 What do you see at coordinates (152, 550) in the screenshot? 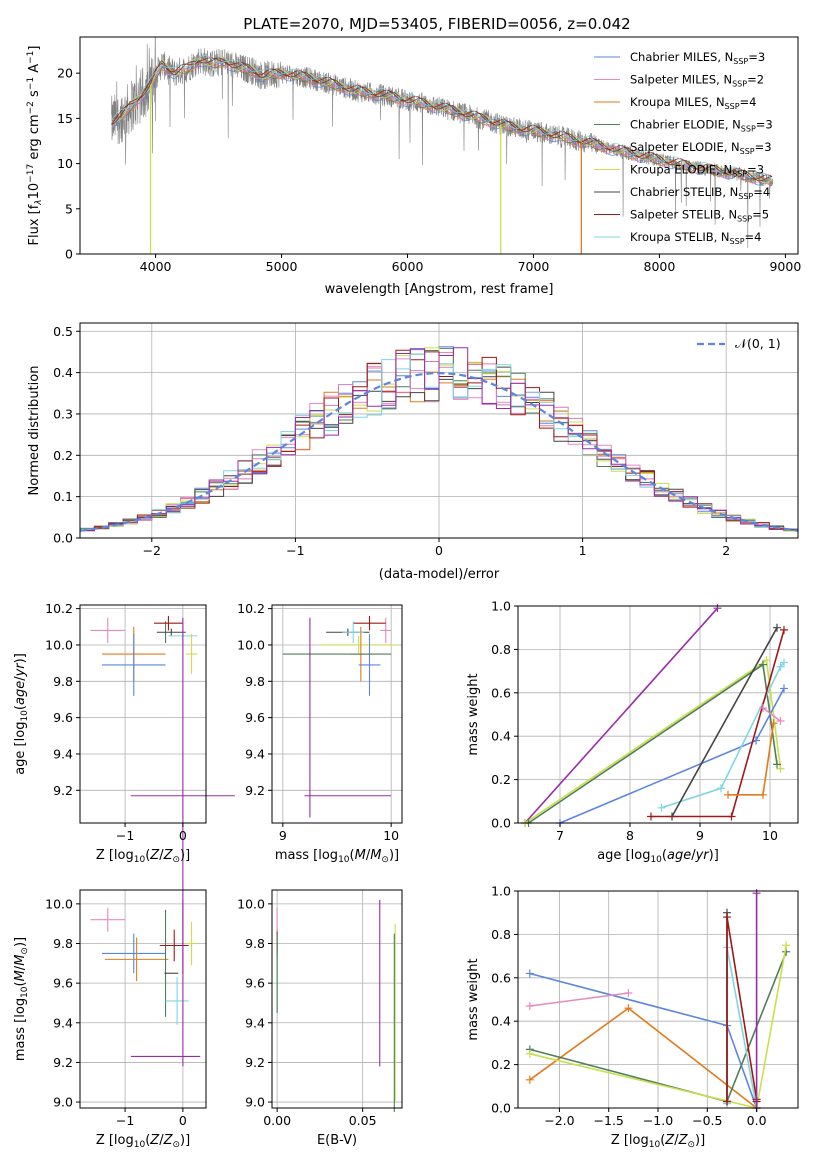
I see `x-tick-label: −2` at bounding box center [152, 550].